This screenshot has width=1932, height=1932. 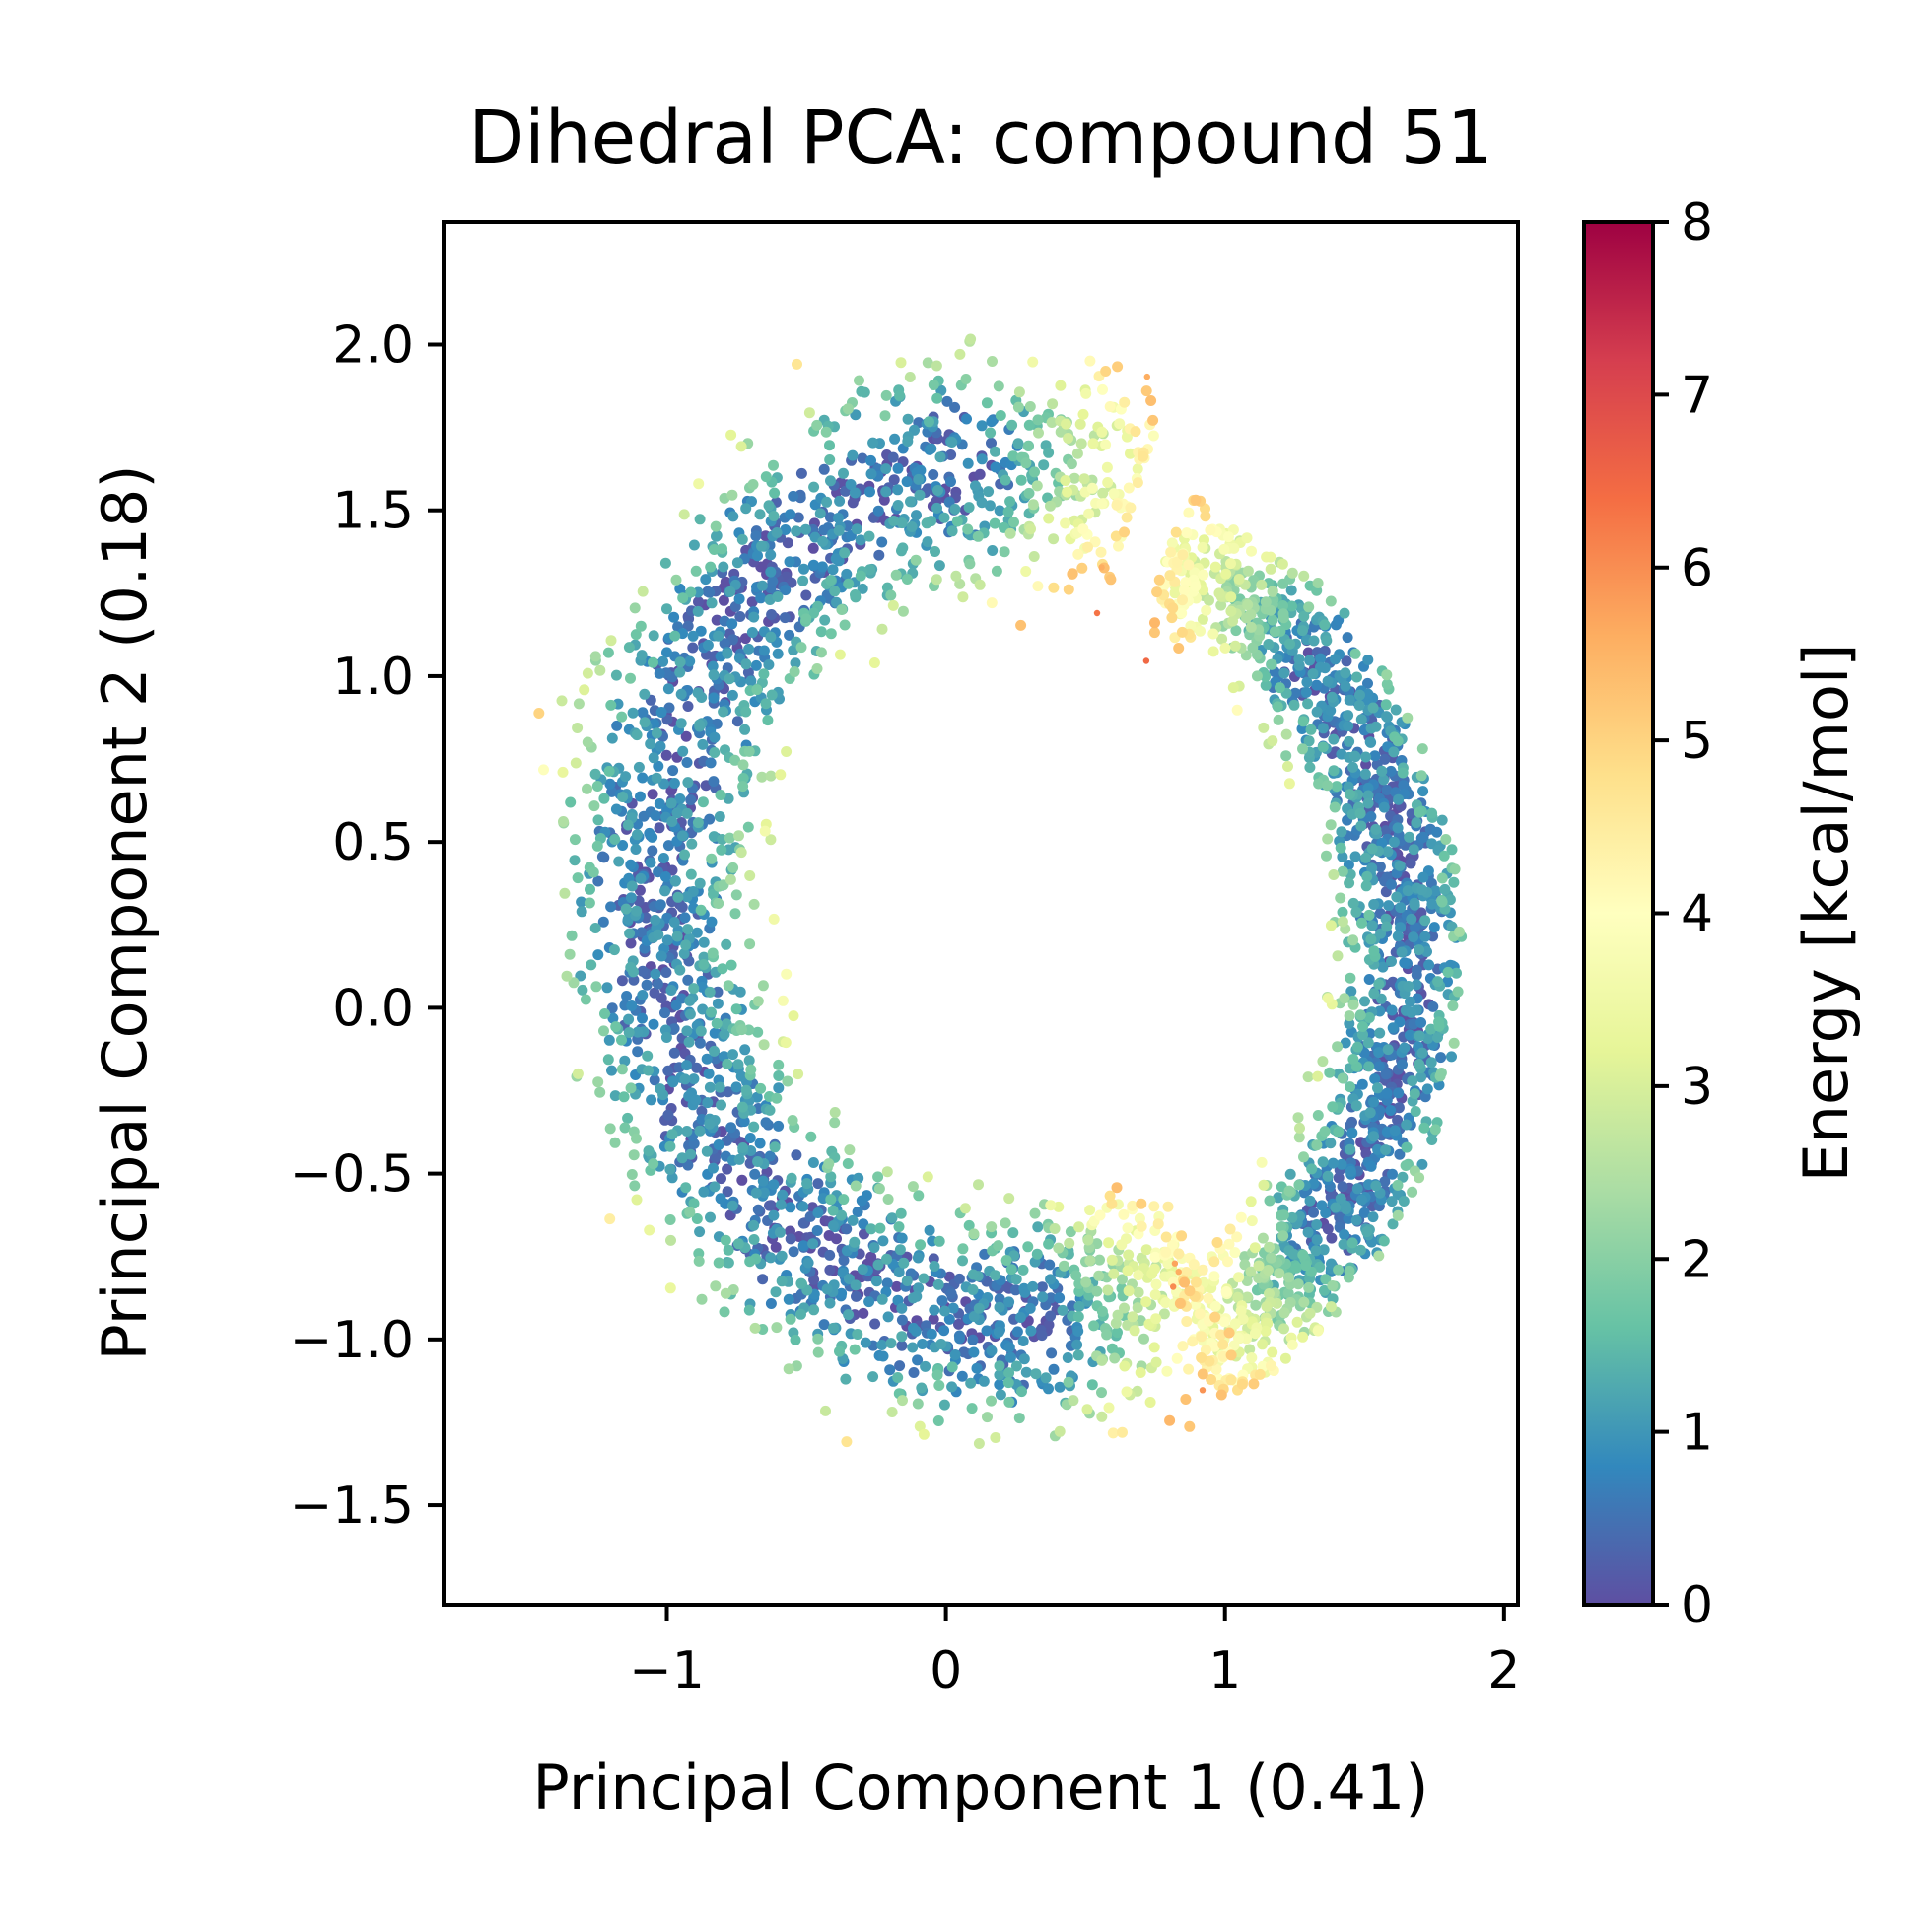 What do you see at coordinates (1224, 1670) in the screenshot?
I see `x-tick-label: 1` at bounding box center [1224, 1670].